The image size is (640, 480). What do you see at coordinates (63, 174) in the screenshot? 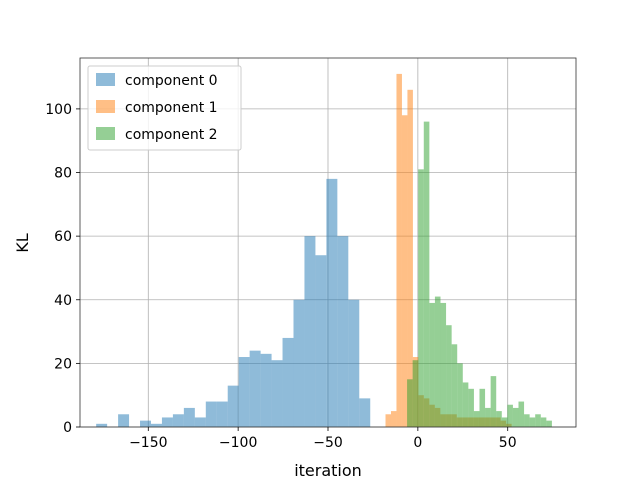
I see `y-tick-label: 80` at bounding box center [63, 174].